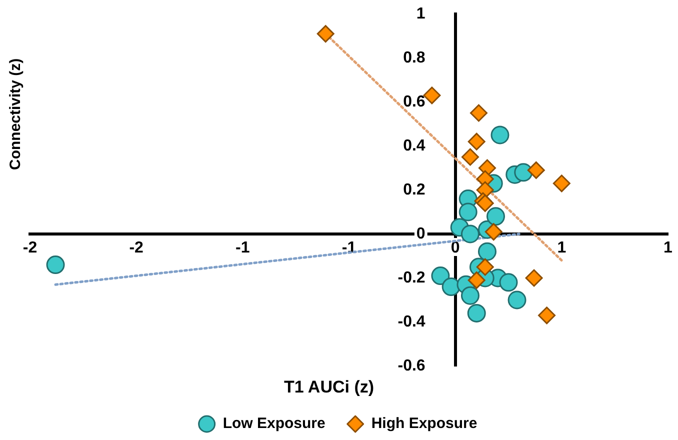  What do you see at coordinates (15, 114) in the screenshot?
I see `y-axis-title: Connectivity (z)` at bounding box center [15, 114].